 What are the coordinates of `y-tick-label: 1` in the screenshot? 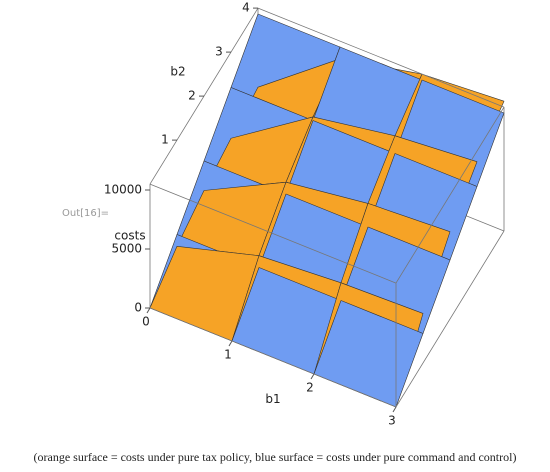 It's located at (165, 140).